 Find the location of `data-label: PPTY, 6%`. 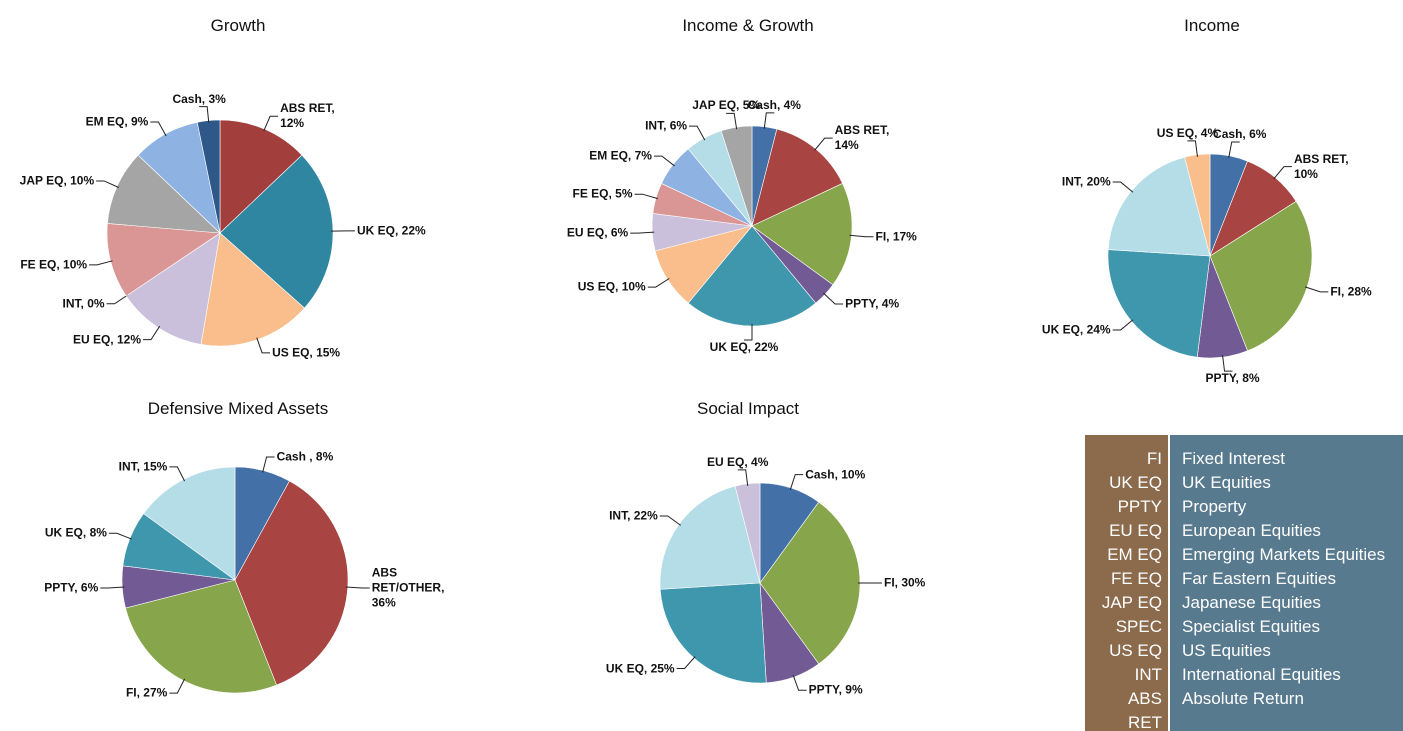

data-label: PPTY, 6% is located at coordinates (71, 587).